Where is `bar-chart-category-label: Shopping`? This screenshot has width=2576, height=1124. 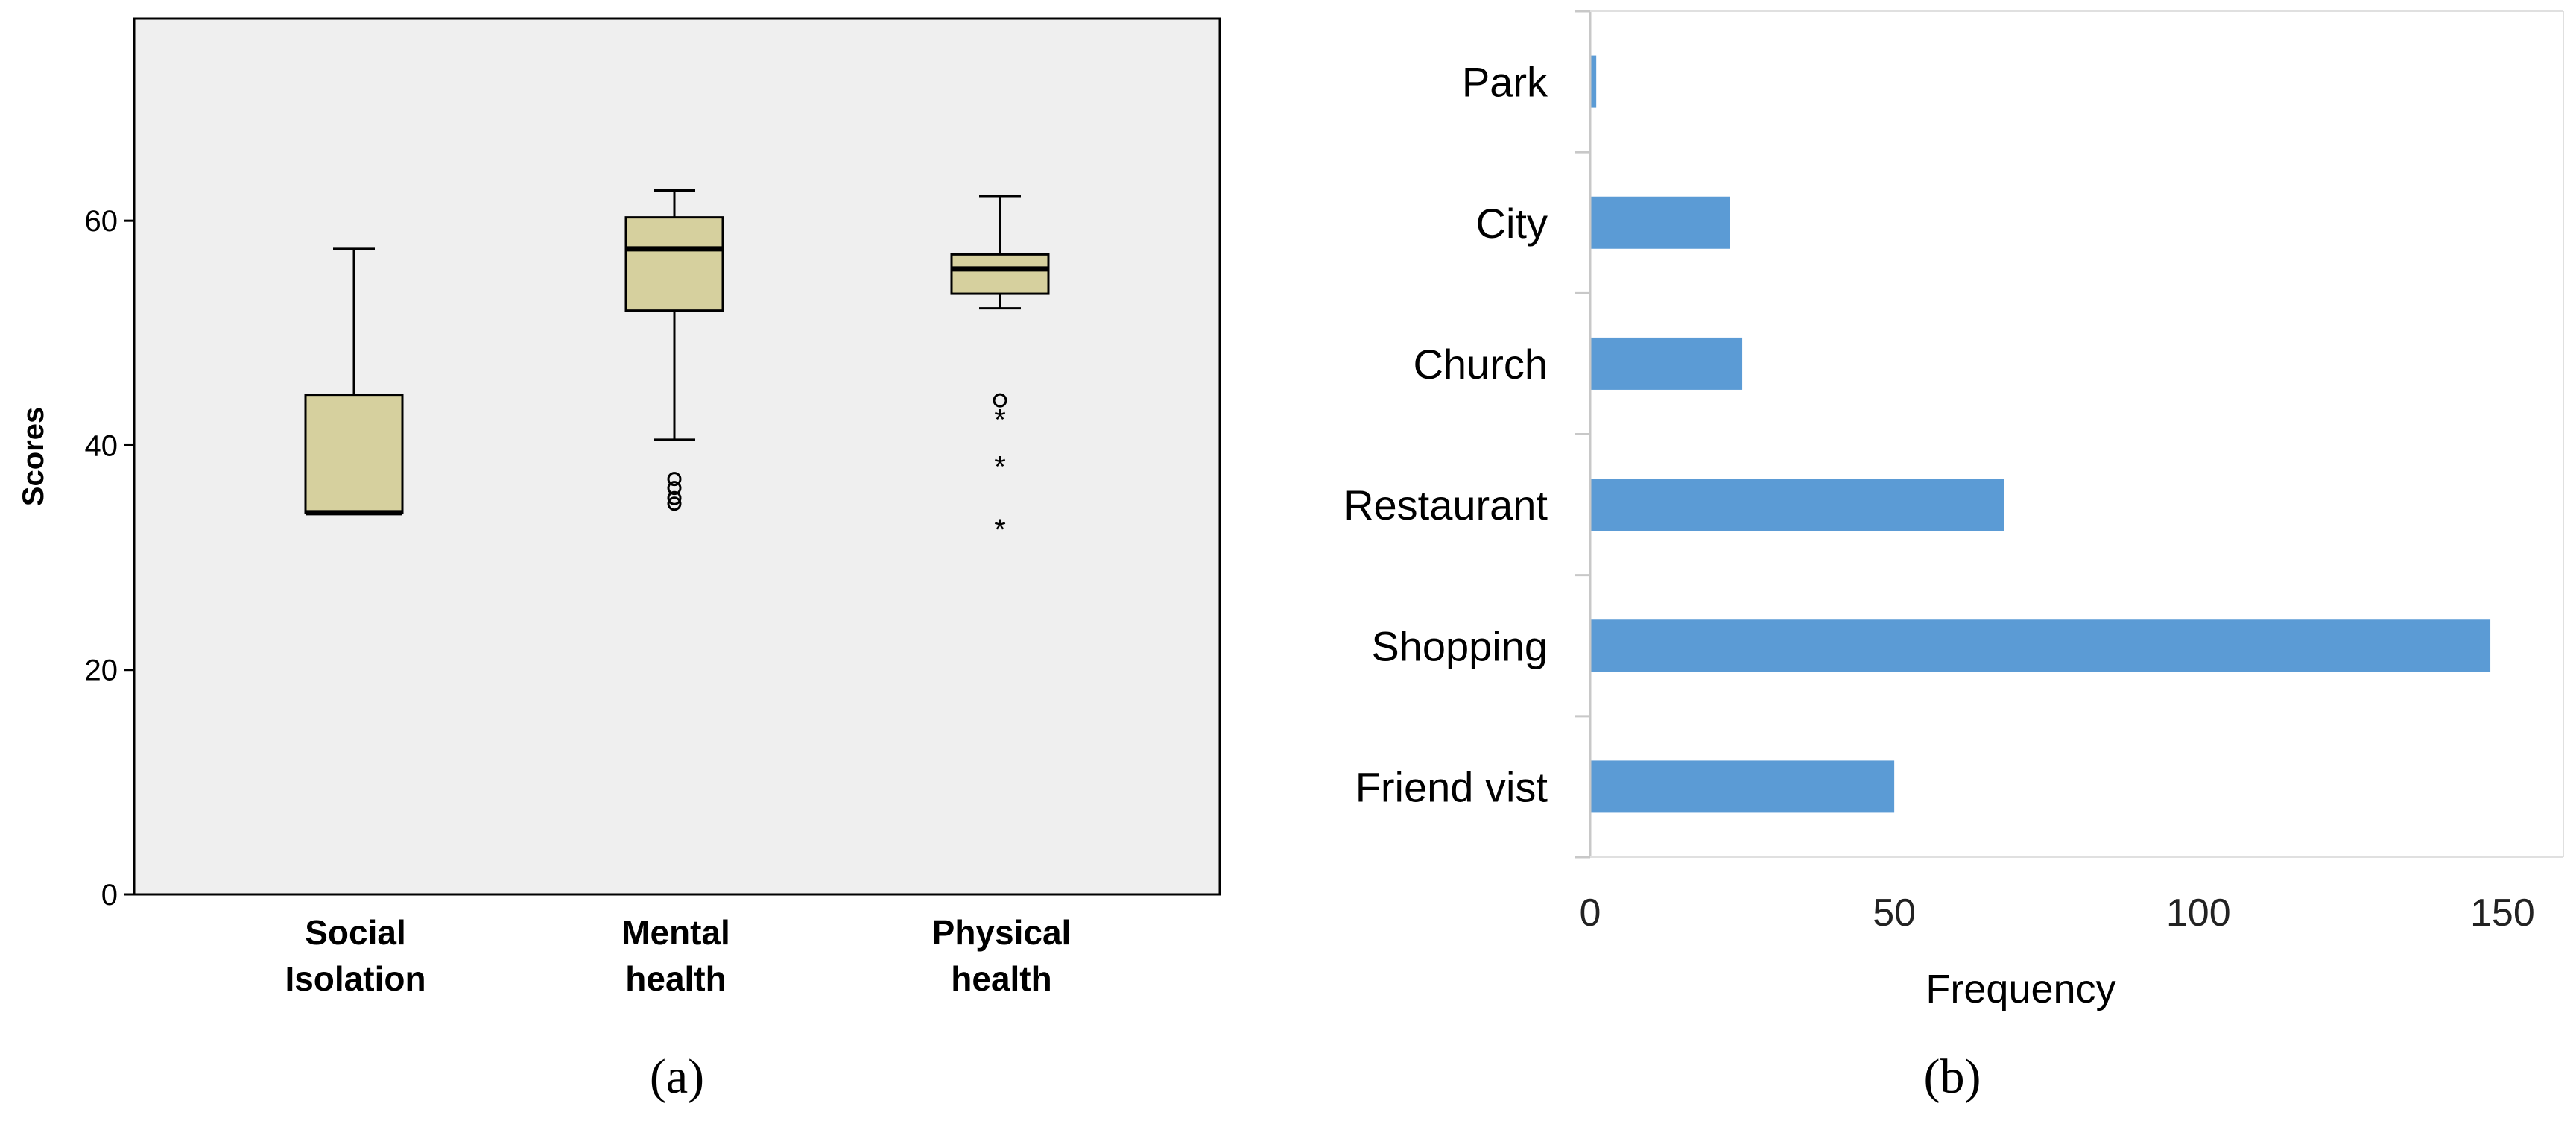 bar-chart-category-label: Shopping is located at coordinates (1459, 645).